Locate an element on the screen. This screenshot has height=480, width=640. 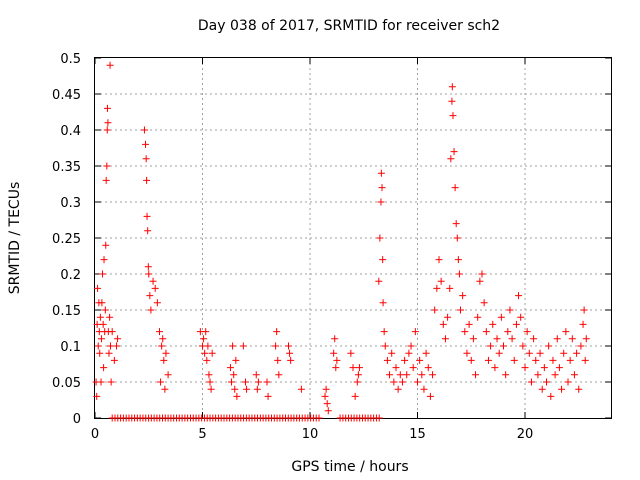
y-tick-label: 0.15 is located at coordinates (66, 311).